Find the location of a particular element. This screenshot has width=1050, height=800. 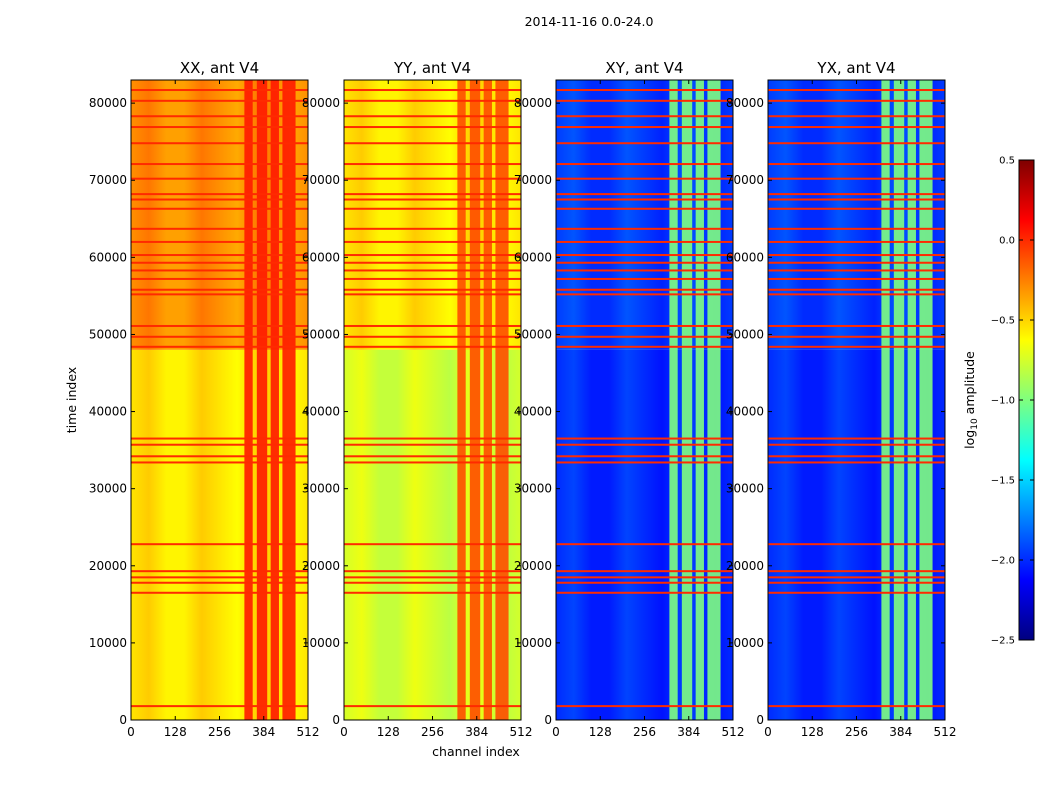

panel-title: YY, ant V4 is located at coordinates (432, 68).